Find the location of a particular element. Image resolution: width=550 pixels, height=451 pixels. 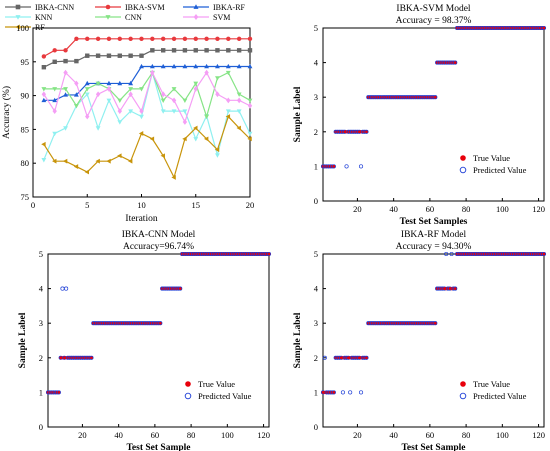

y-tick-label: 90 is located at coordinates (25, 96).